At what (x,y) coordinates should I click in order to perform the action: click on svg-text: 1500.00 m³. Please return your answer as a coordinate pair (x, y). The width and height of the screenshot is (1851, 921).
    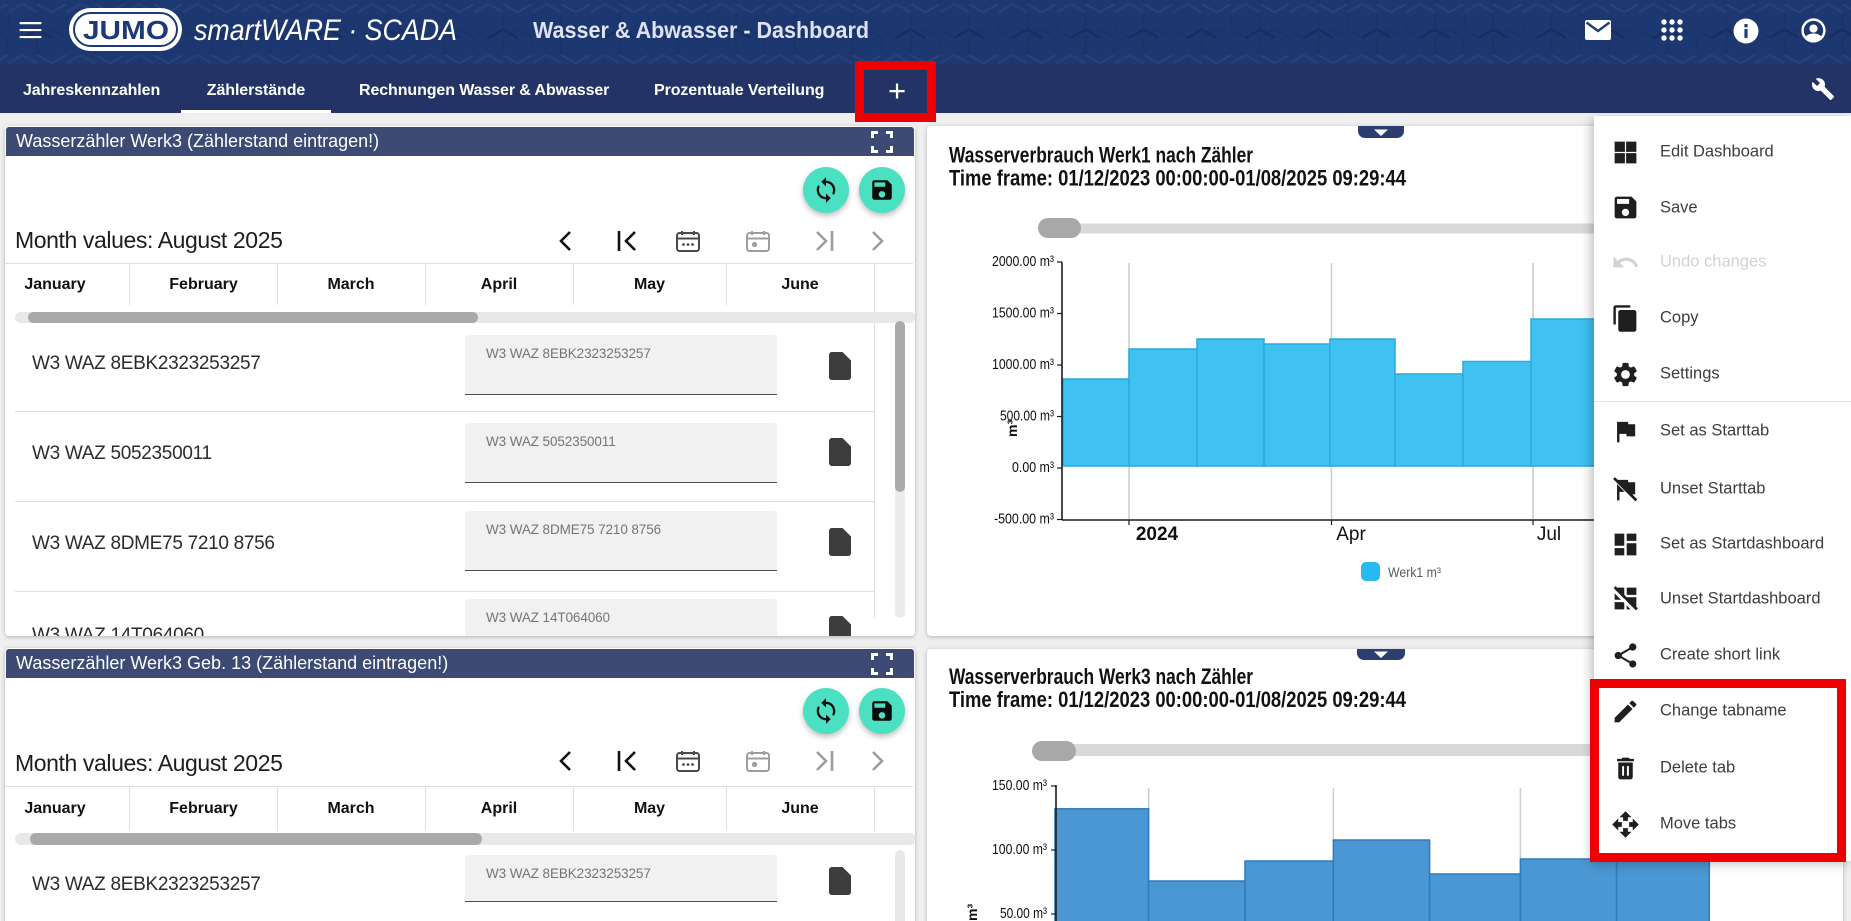
    Looking at the image, I should click on (1023, 313).